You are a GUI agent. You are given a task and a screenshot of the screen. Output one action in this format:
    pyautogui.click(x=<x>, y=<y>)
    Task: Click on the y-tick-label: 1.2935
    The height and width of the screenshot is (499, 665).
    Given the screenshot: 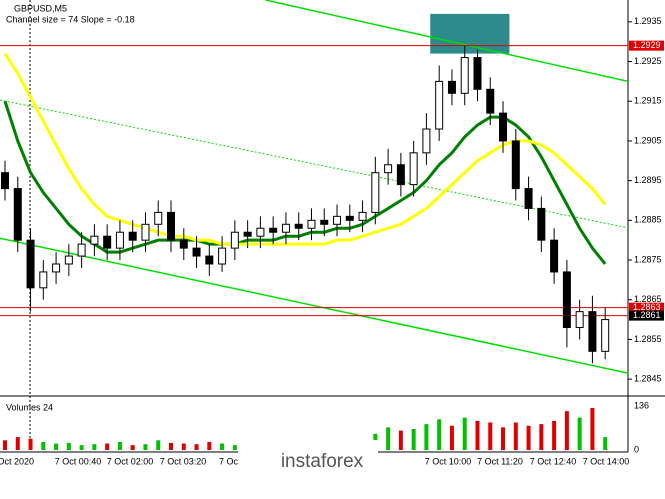 What is the action you would take?
    pyautogui.click(x=648, y=21)
    